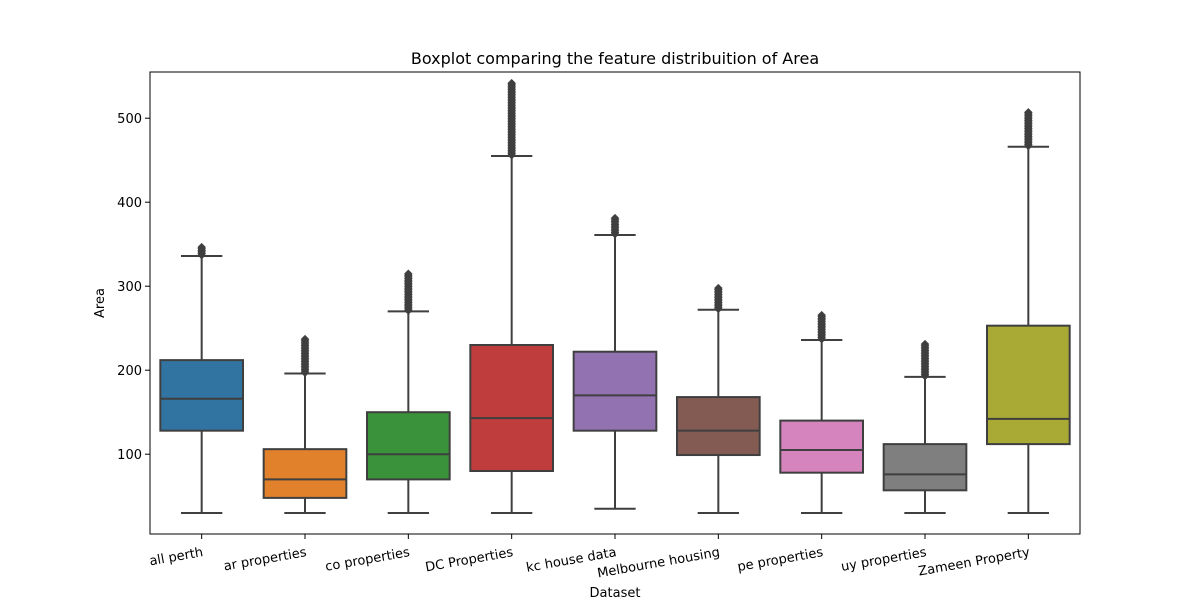  Describe the element at coordinates (129, 287) in the screenshot. I see `y-tick-label: 300` at that location.